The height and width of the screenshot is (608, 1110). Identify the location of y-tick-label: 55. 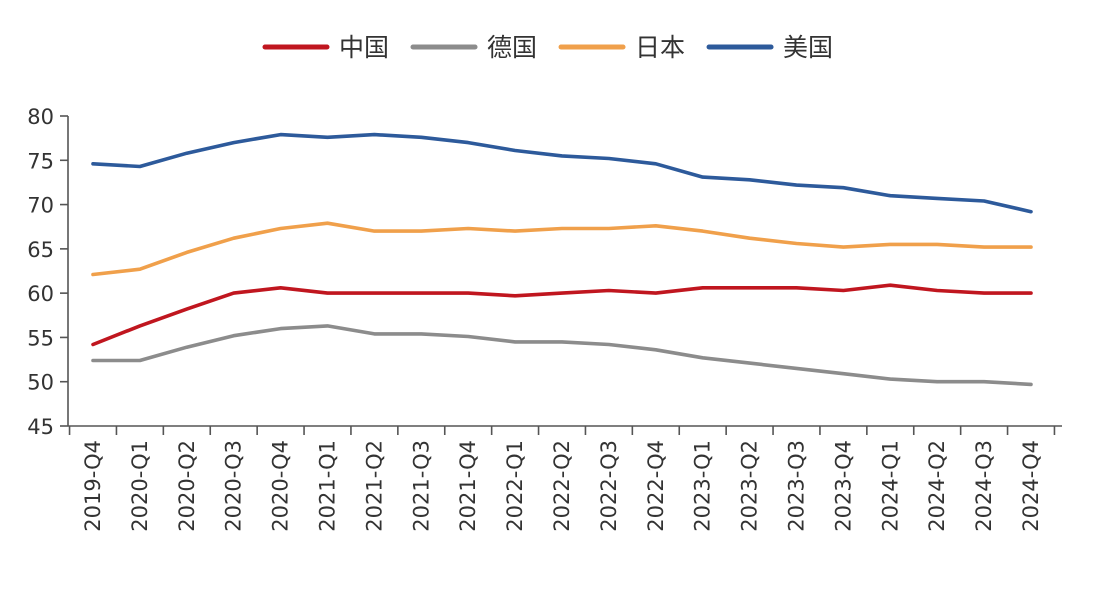
(40, 338).